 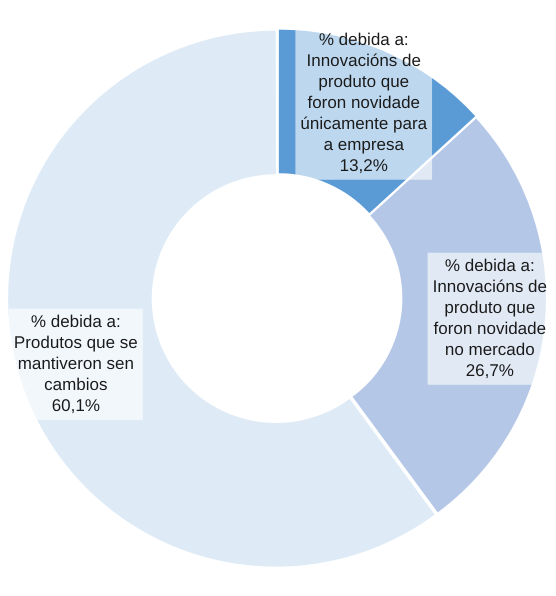 I want to click on data-label: 13,2%, so click(x=364, y=165).